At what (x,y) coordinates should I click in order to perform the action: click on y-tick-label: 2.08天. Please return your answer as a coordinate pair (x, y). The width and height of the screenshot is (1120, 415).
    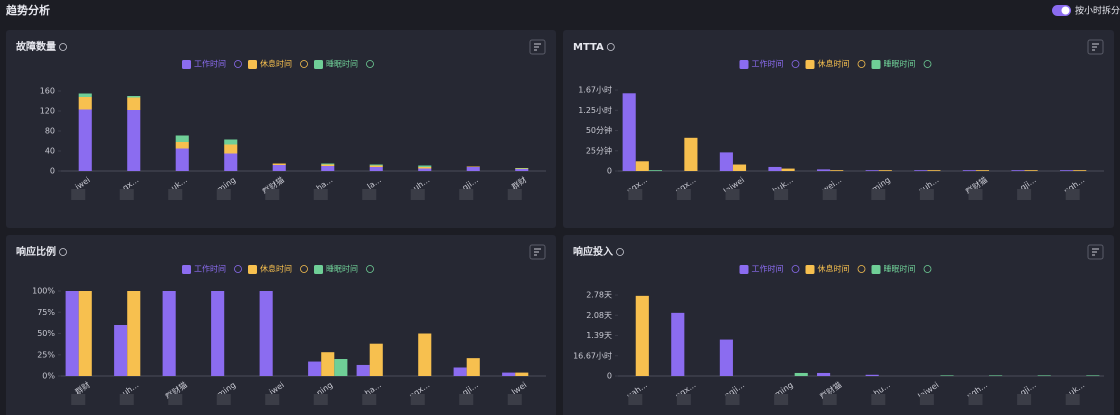
    Looking at the image, I should click on (599, 315).